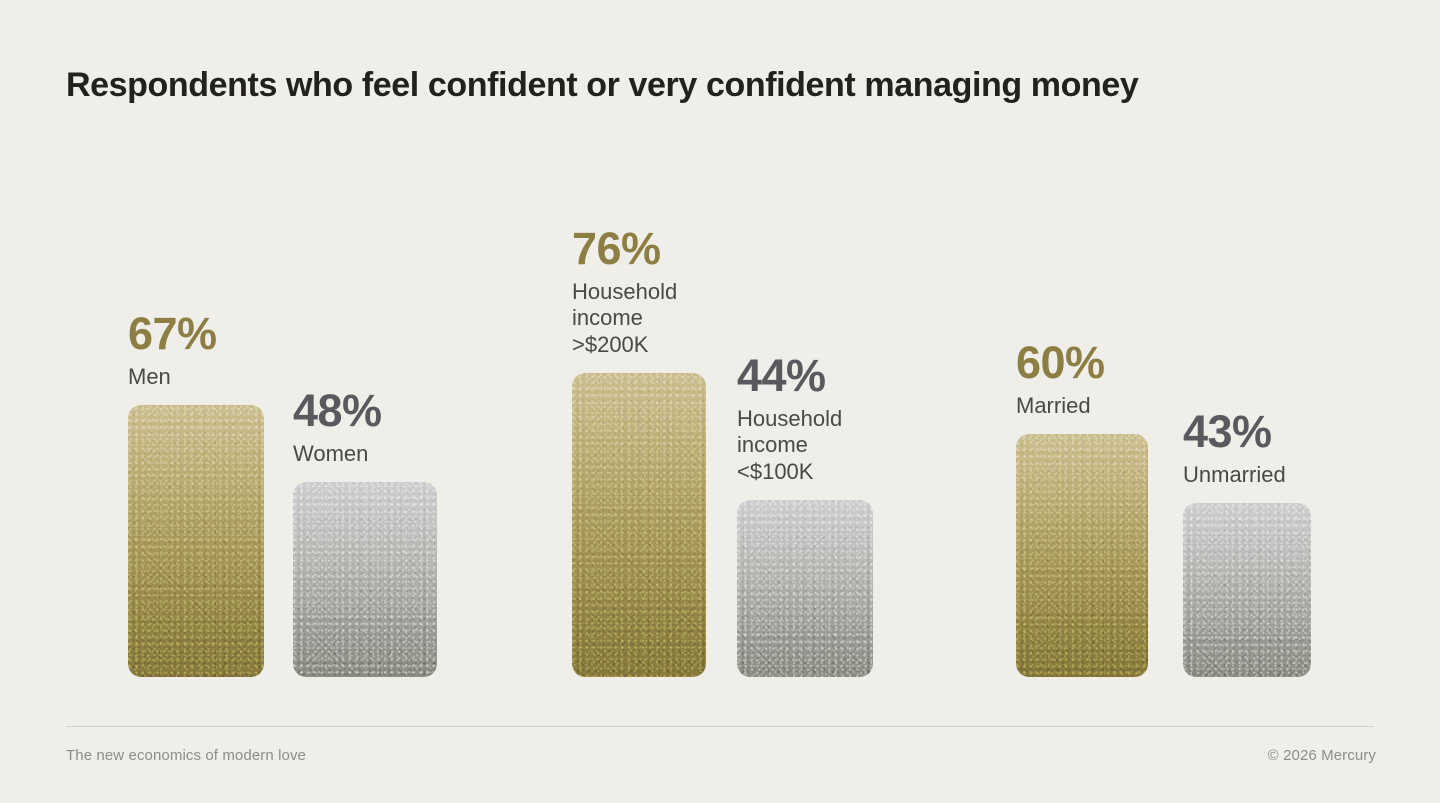 The width and height of the screenshot is (1440, 803). What do you see at coordinates (172, 334) in the screenshot?
I see `bar-value-men: 67%` at bounding box center [172, 334].